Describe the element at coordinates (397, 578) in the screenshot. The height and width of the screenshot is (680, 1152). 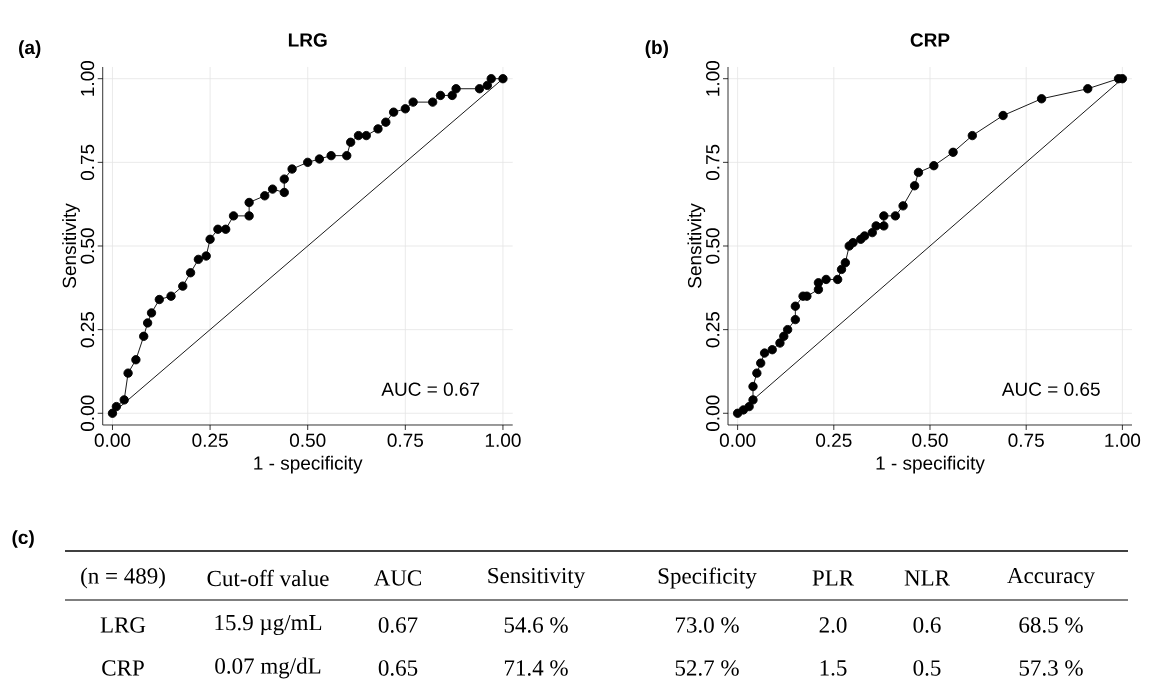
I see `text: AUC` at that location.